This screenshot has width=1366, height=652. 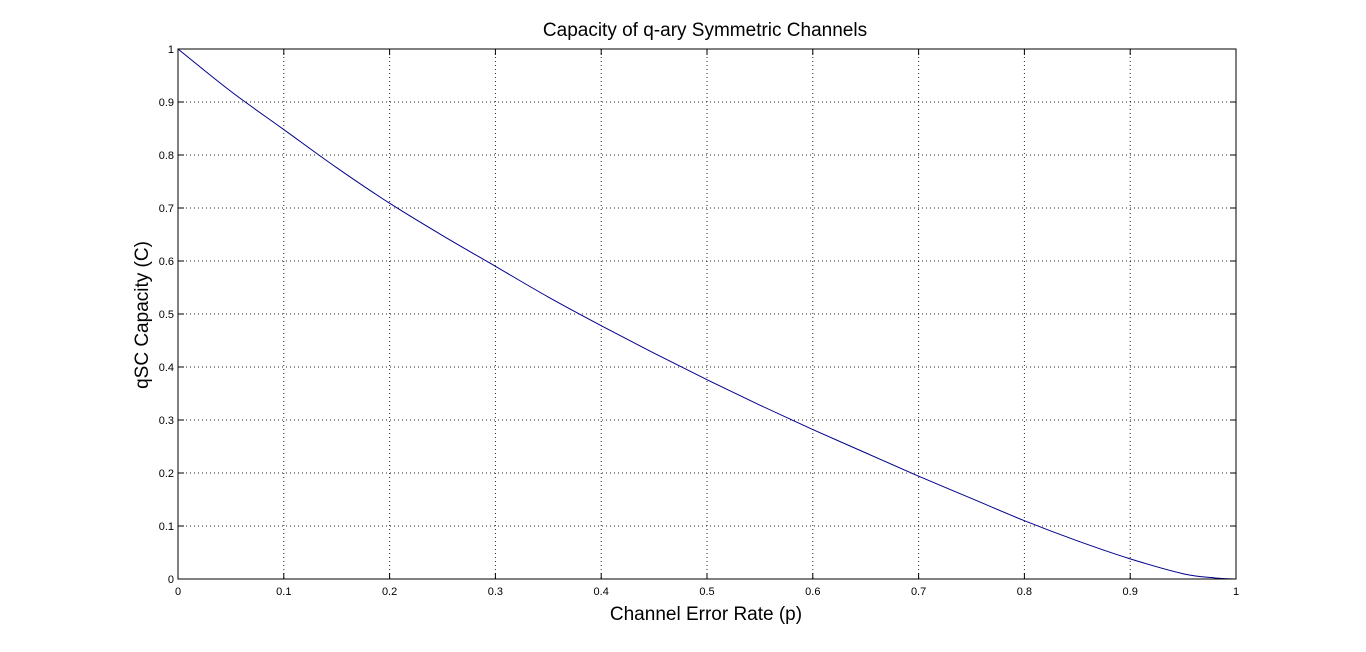 What do you see at coordinates (142, 315) in the screenshot?
I see `y-axis-title: qSC Capacity (C)` at bounding box center [142, 315].